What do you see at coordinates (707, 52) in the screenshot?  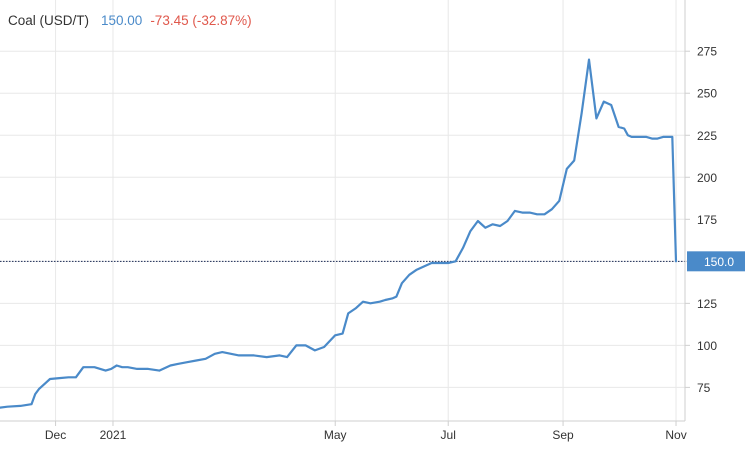 I see `y-tick-label: 275` at bounding box center [707, 52].